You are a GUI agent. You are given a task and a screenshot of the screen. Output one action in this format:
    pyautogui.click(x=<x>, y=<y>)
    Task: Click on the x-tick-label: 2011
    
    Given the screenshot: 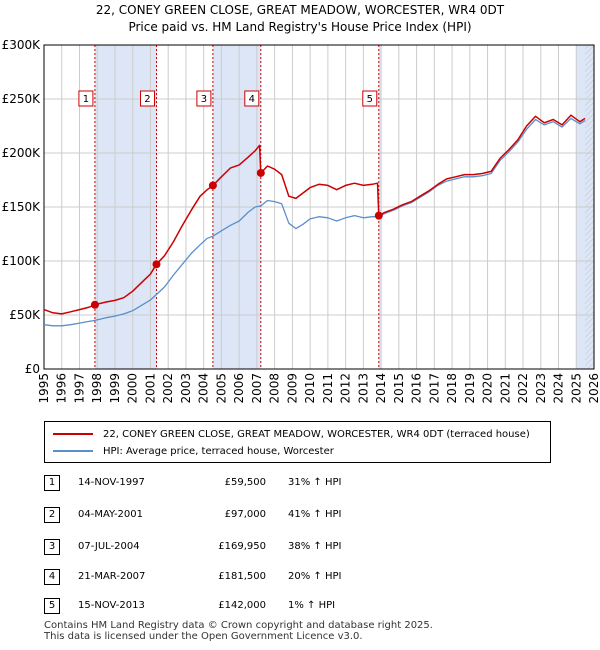 What is the action you would take?
    pyautogui.click(x=328, y=388)
    